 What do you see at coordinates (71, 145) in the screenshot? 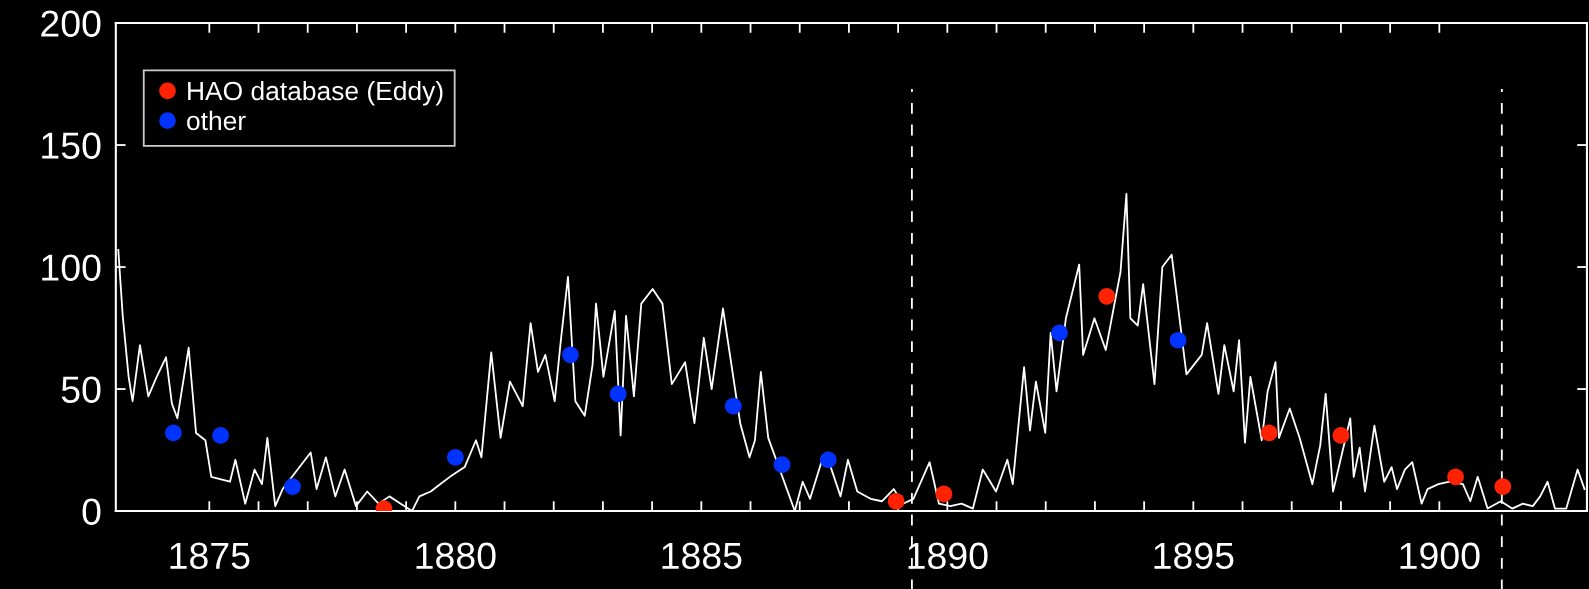
I see `y-tick-label: 150` at bounding box center [71, 145].